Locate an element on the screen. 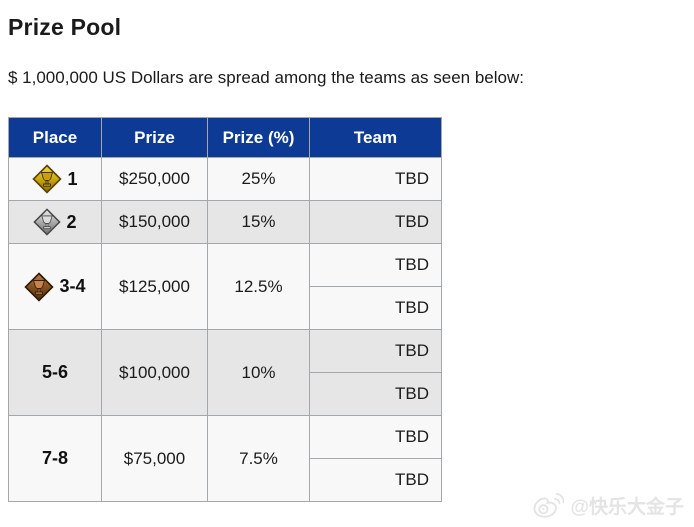 This screenshot has height=527, width=694. header-team: Team is located at coordinates (375, 137).